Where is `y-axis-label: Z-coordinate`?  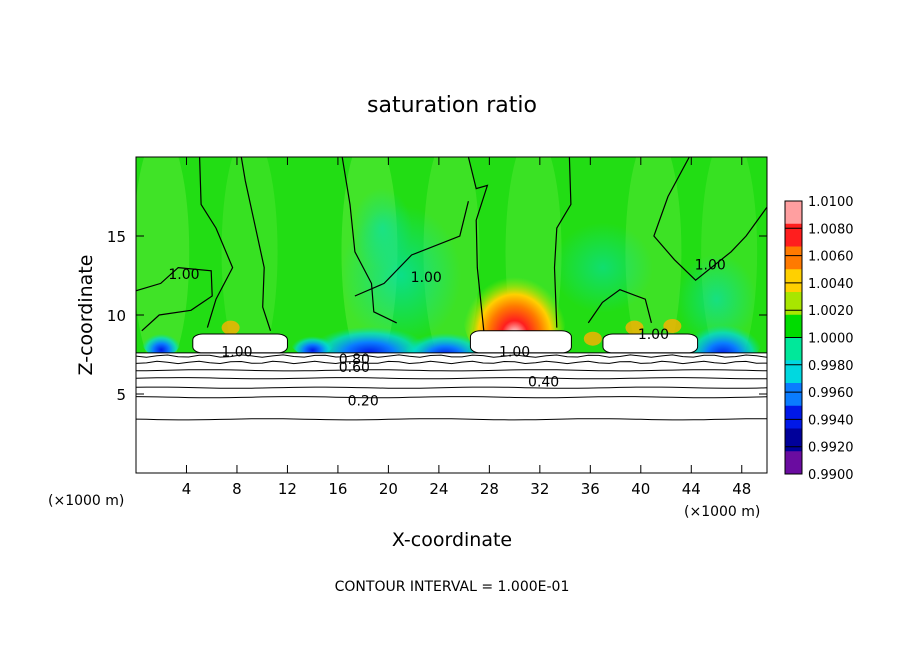
y-axis-label: Z-coordinate is located at coordinates (86, 315).